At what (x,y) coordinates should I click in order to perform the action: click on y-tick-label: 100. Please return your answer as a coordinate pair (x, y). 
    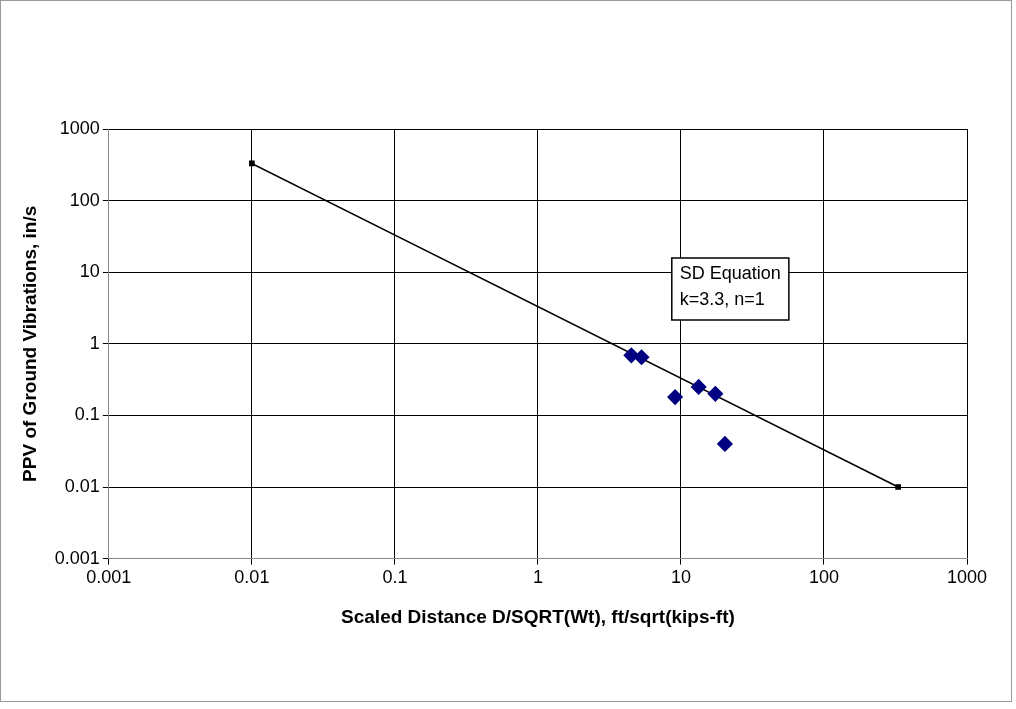
    Looking at the image, I should click on (84, 199).